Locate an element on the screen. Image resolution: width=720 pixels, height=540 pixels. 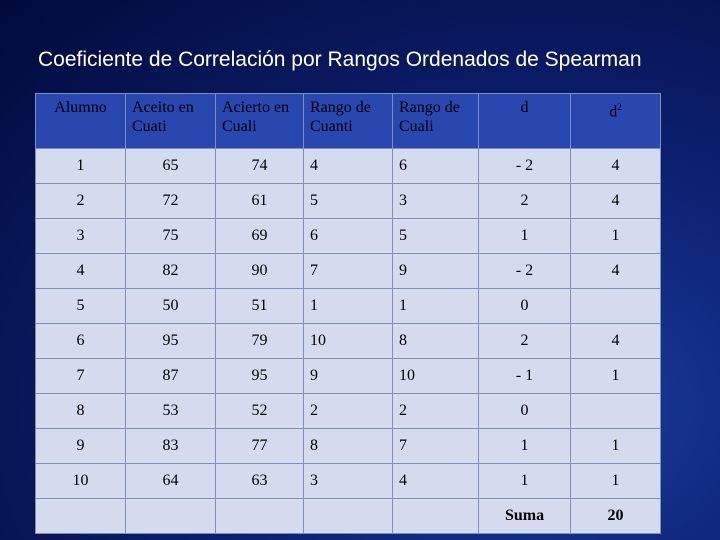
cell: 50 is located at coordinates (170, 306).